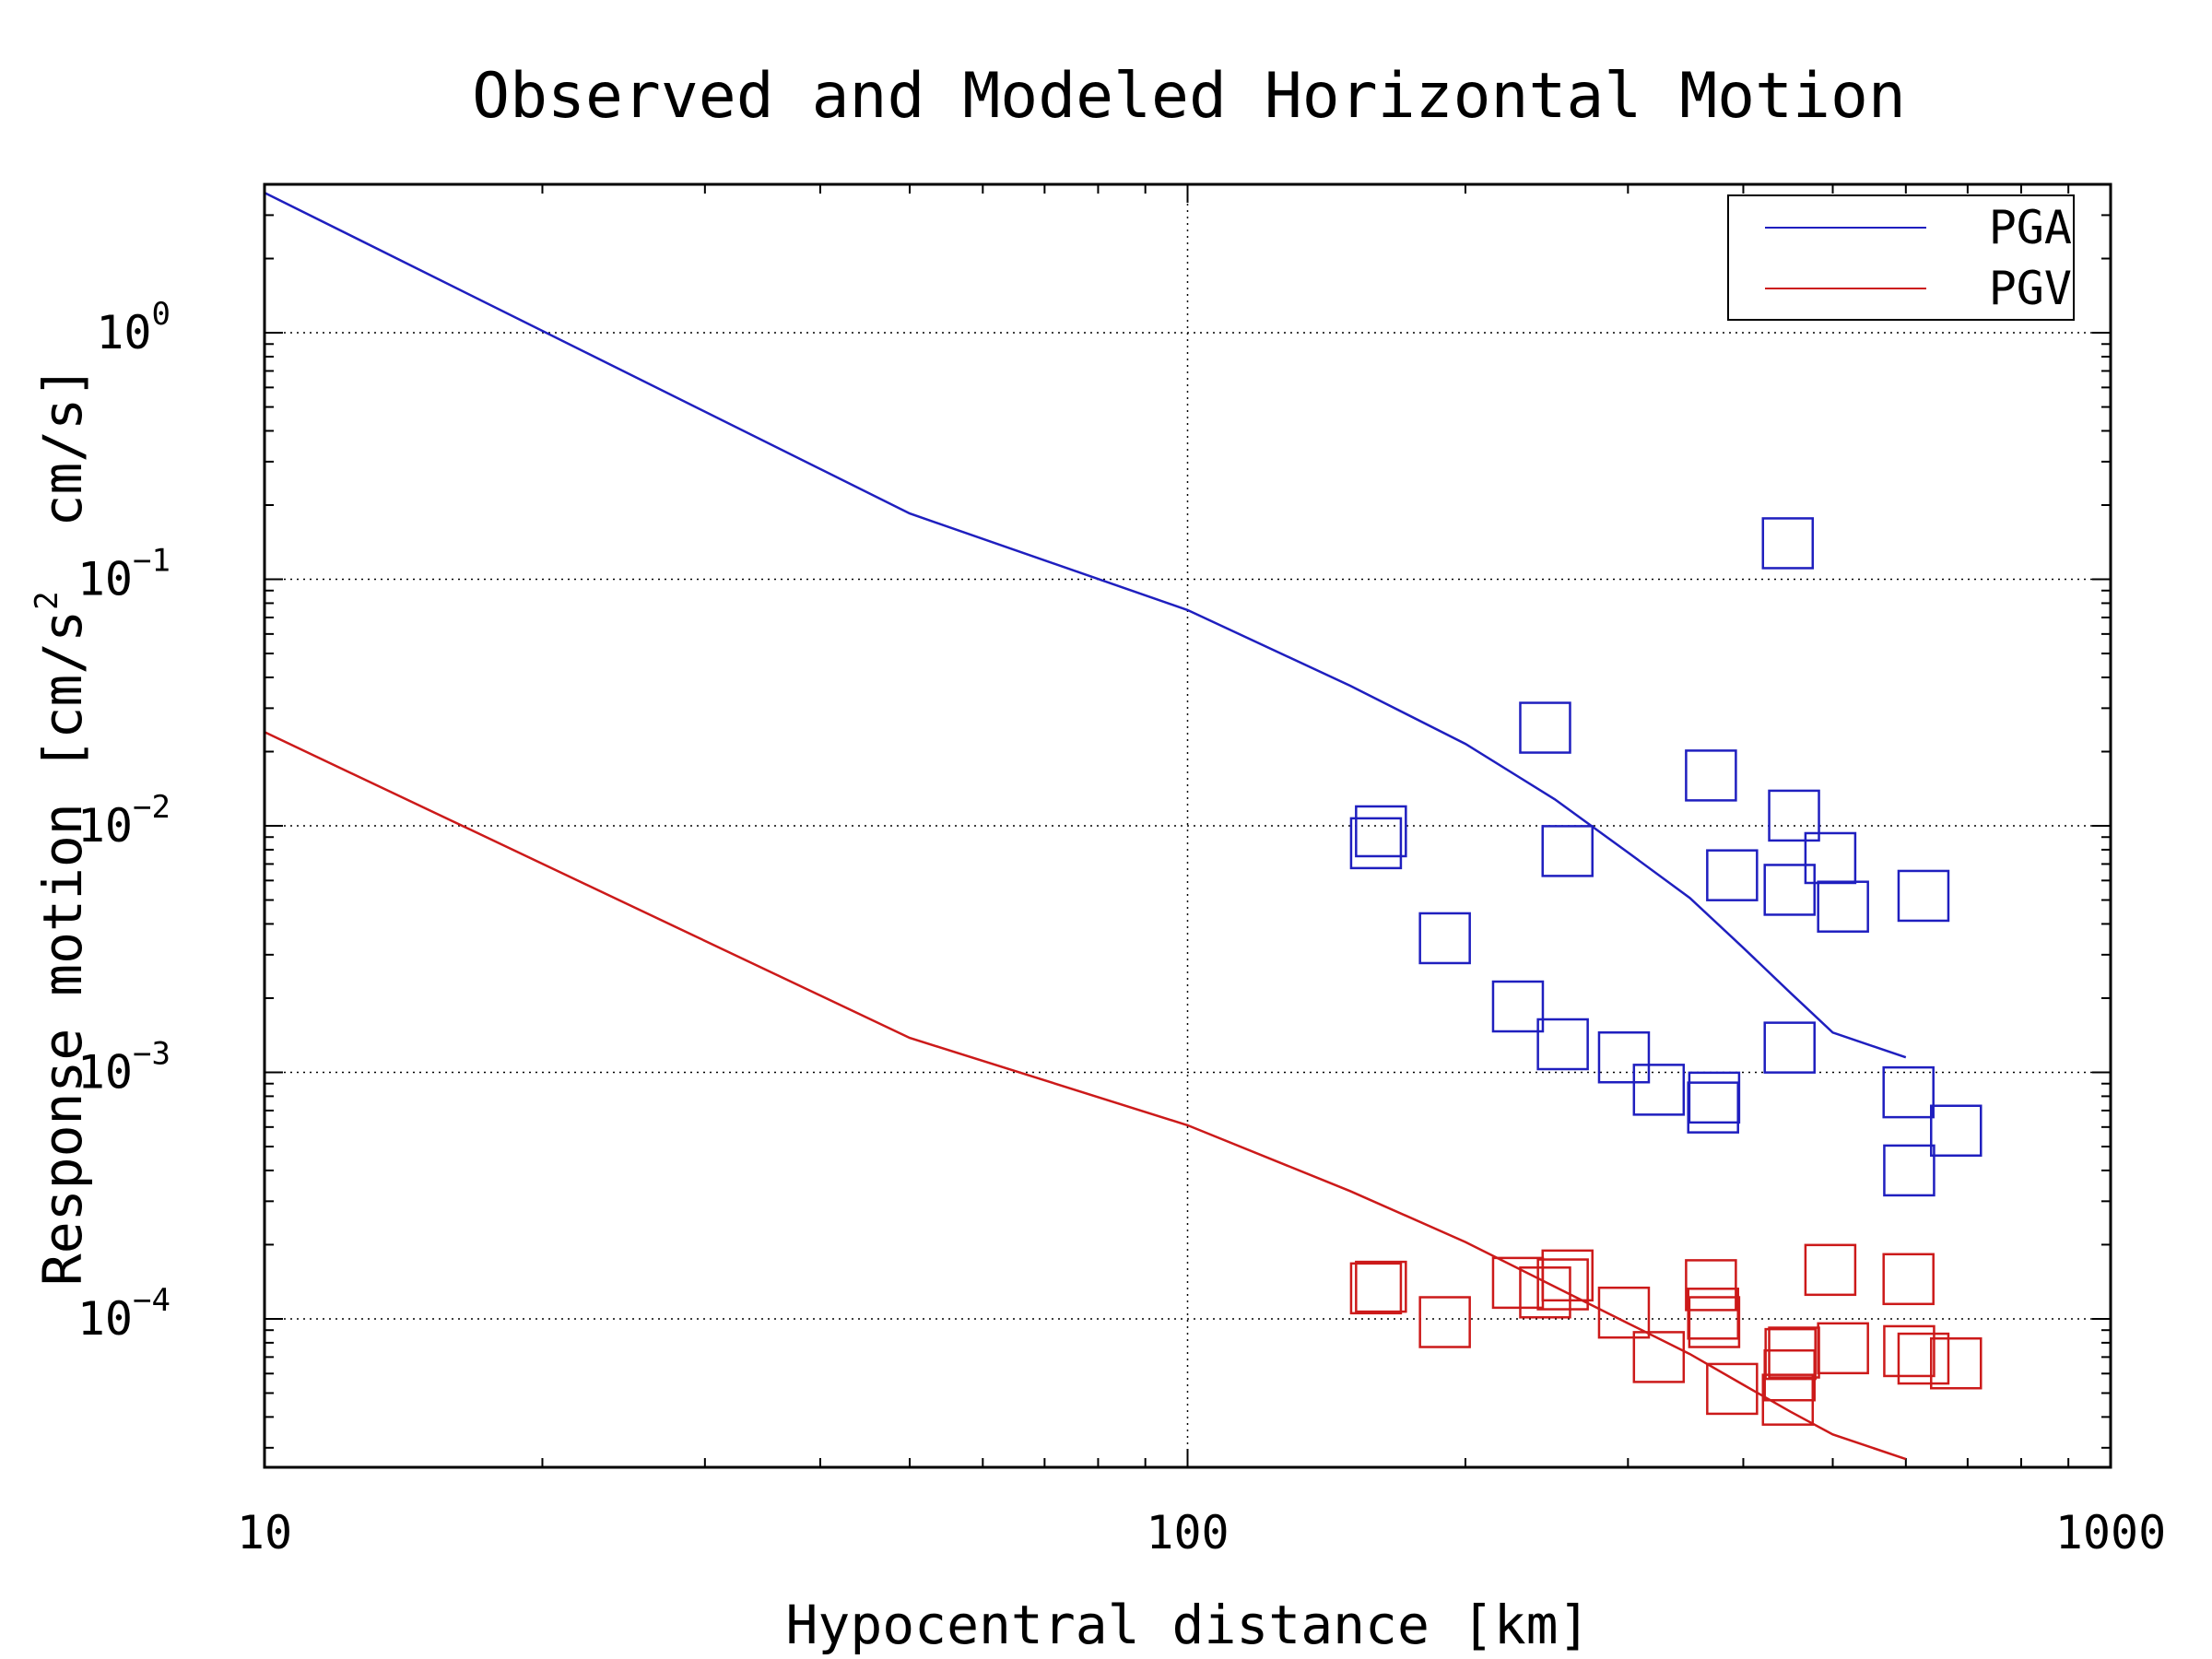 This screenshot has width=2212, height=1659. I want to click on x-axis-label: Hypocentral distance [km], so click(1188, 1625).